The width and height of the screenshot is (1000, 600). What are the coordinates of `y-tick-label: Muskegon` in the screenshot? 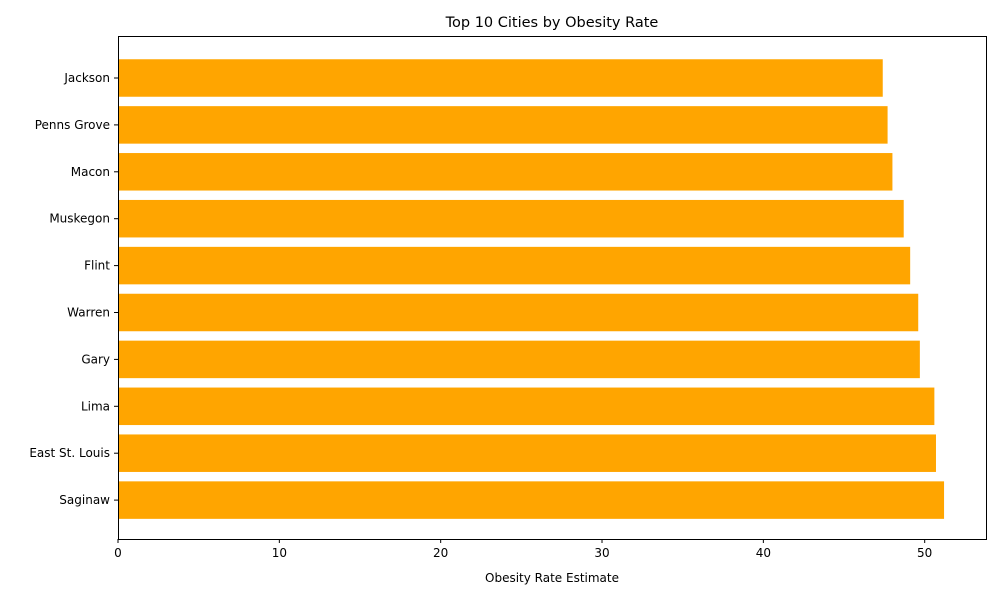 It's located at (79, 219).